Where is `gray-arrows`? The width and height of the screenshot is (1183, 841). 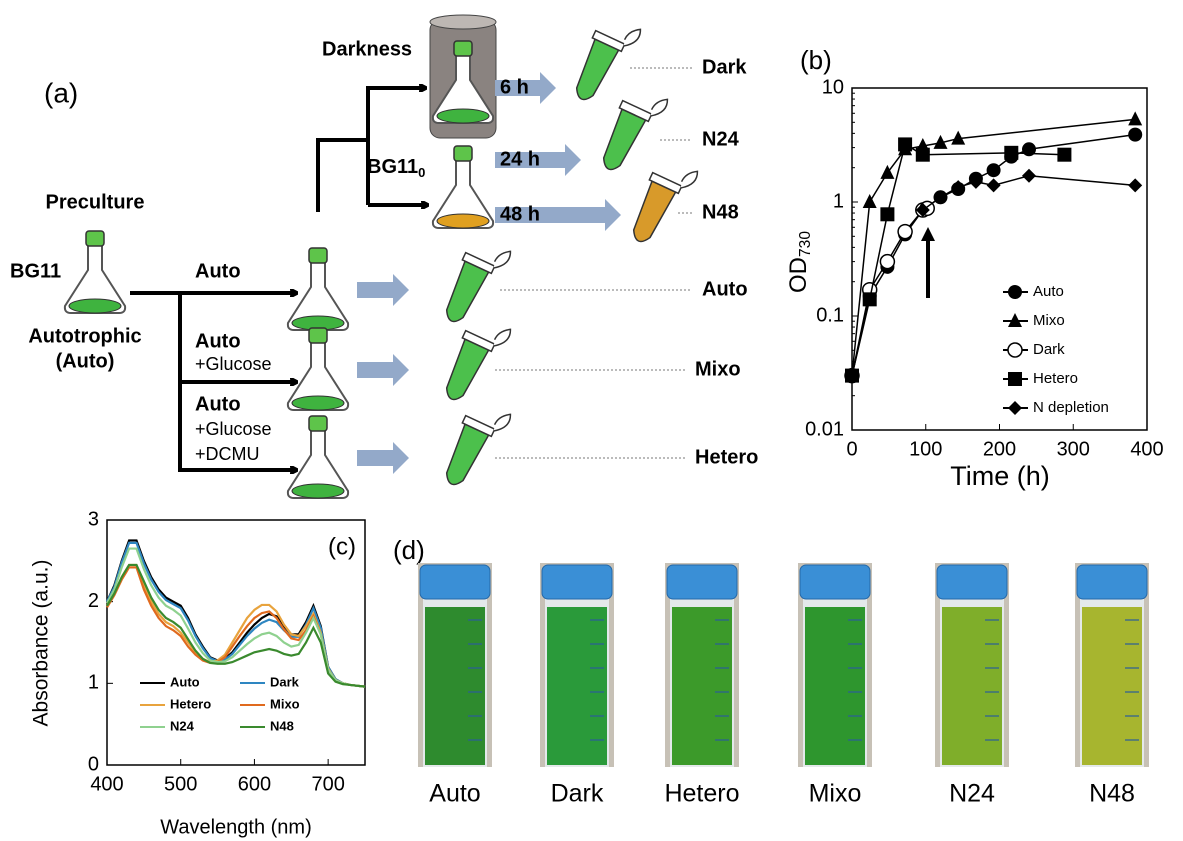 gray-arrows is located at coordinates (489, 273).